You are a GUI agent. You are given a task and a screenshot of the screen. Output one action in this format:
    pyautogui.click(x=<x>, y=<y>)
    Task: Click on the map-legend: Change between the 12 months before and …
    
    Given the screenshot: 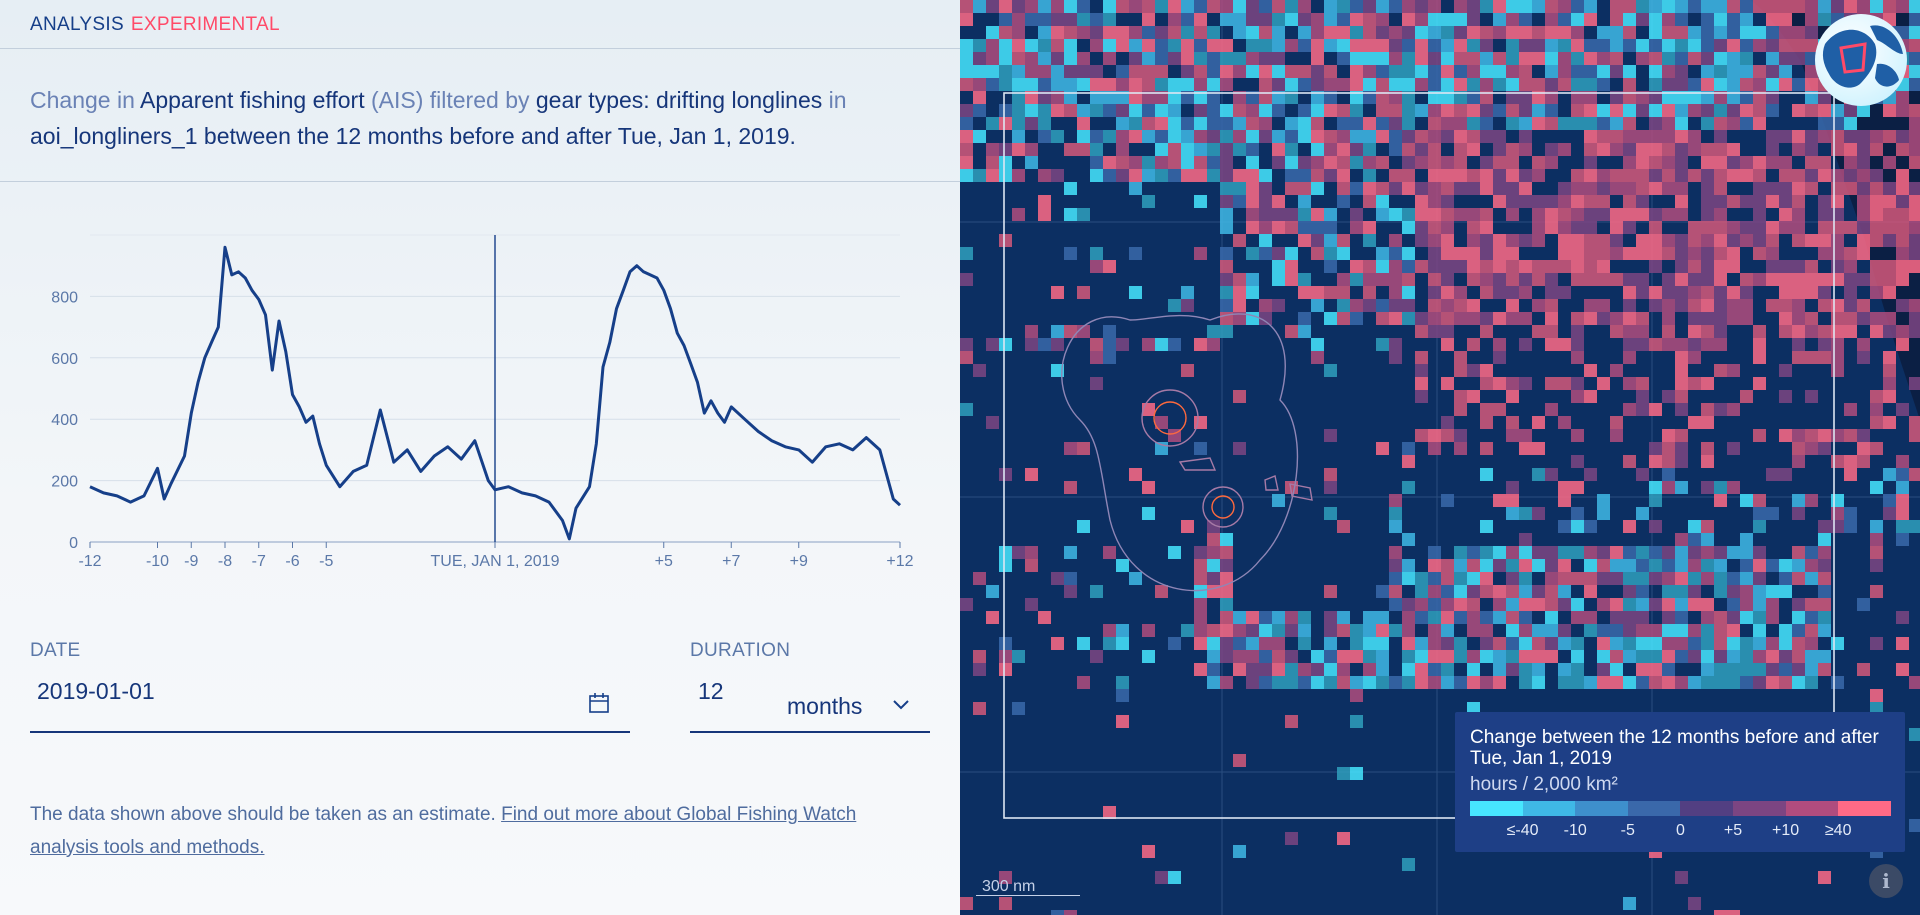 What is the action you would take?
    pyautogui.click(x=1680, y=782)
    